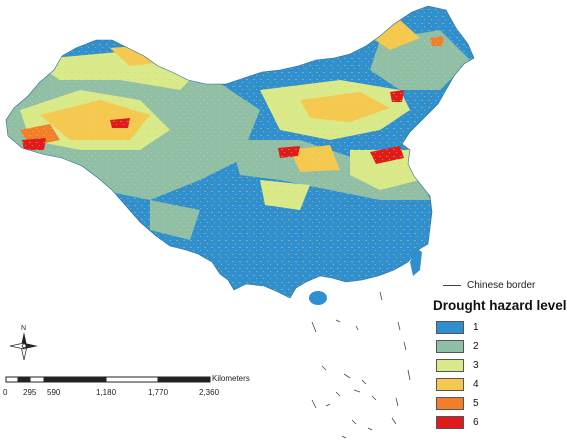  I want to click on legend-item: 6, so click(499, 422).